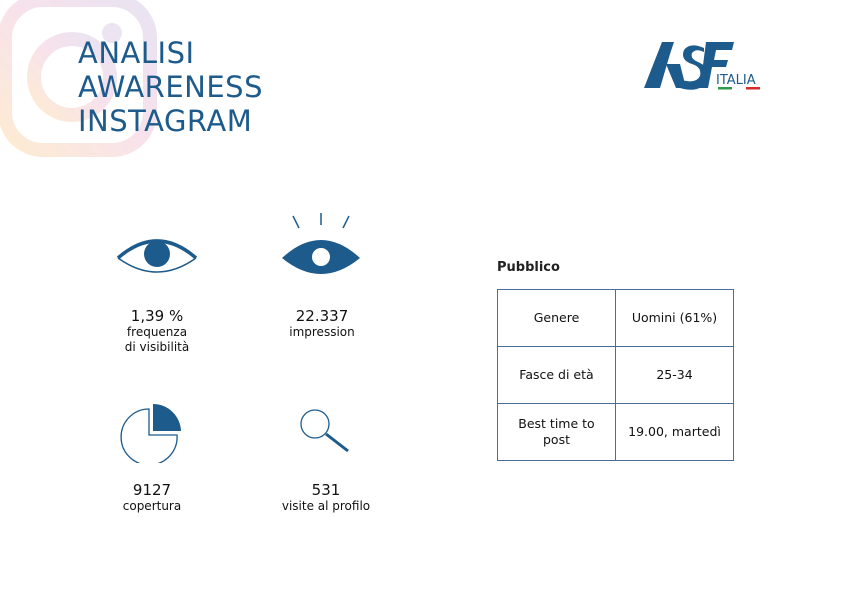  What do you see at coordinates (322, 332) in the screenshot?
I see `metric-label-line: impression` at bounding box center [322, 332].